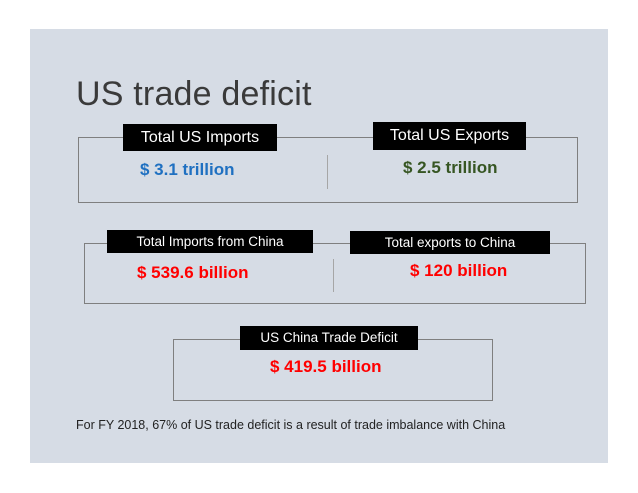 Image resolution: width=638 pixels, height=493 pixels. I want to click on china-imports-label: Total Imports from China, so click(210, 241).